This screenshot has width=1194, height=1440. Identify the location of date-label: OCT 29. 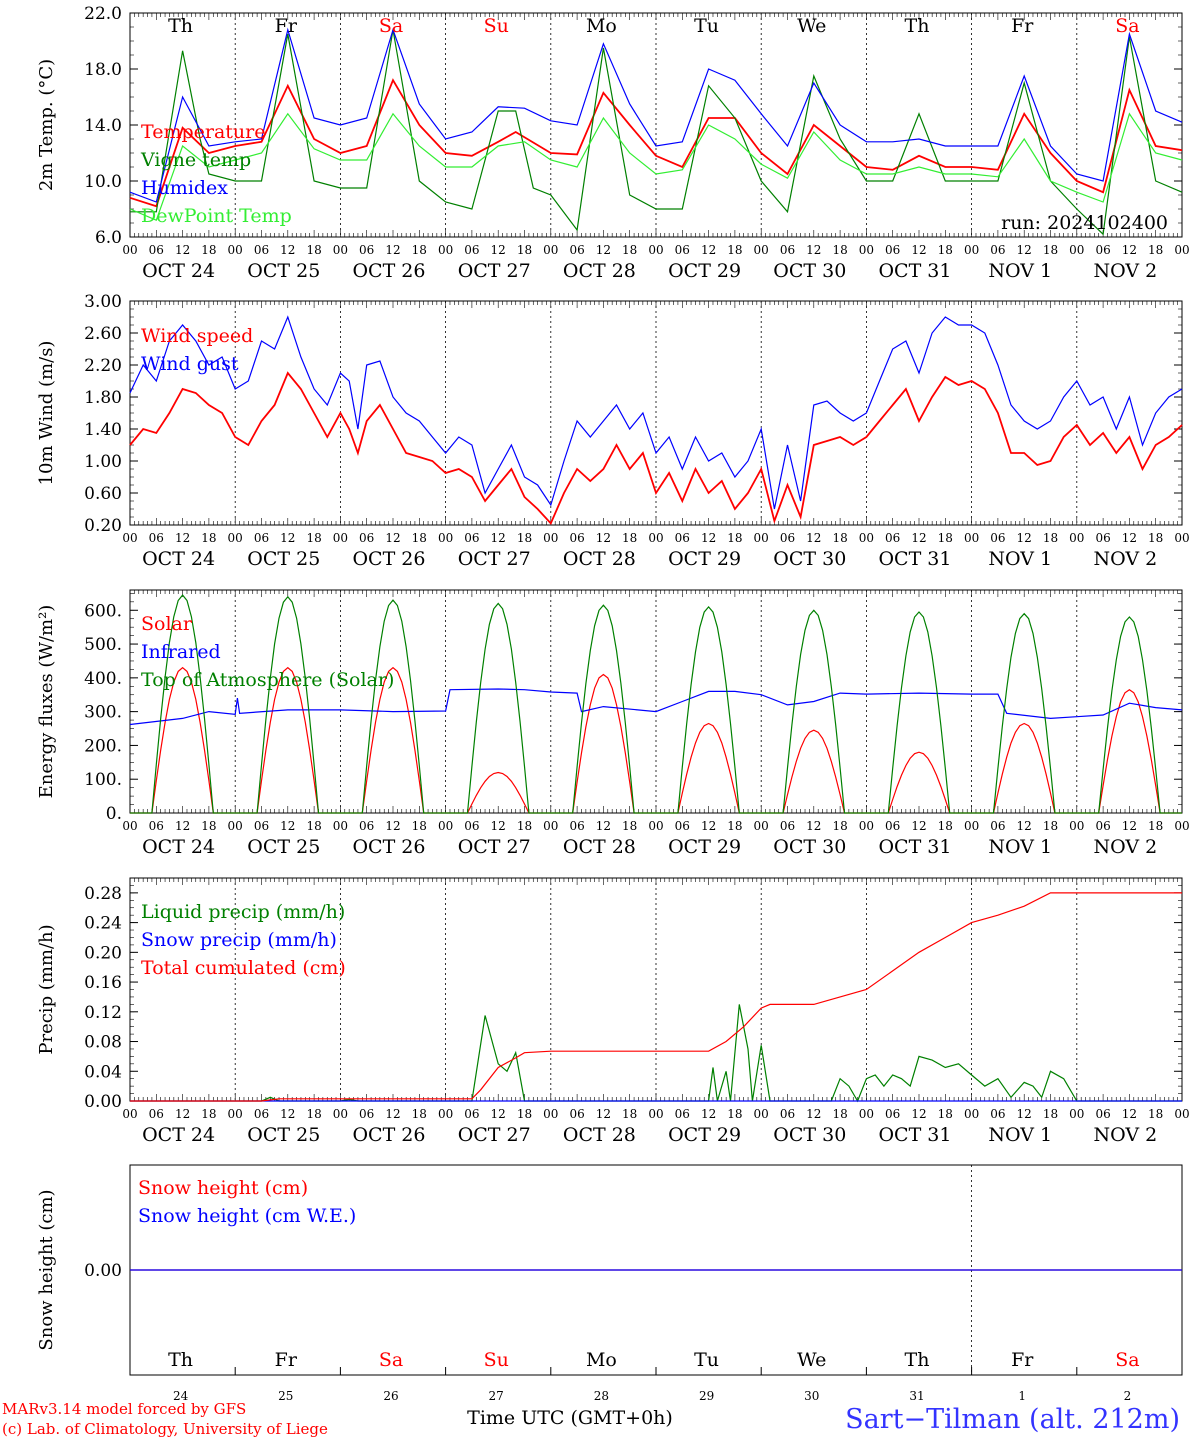
(704, 847).